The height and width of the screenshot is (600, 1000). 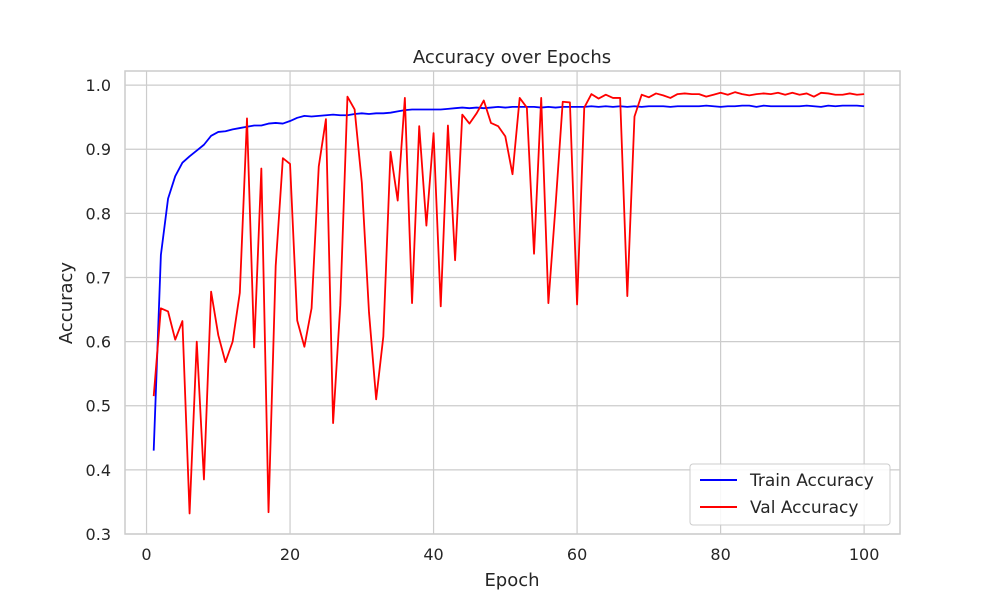 What do you see at coordinates (98, 342) in the screenshot?
I see `y-tick-label: 0.6` at bounding box center [98, 342].